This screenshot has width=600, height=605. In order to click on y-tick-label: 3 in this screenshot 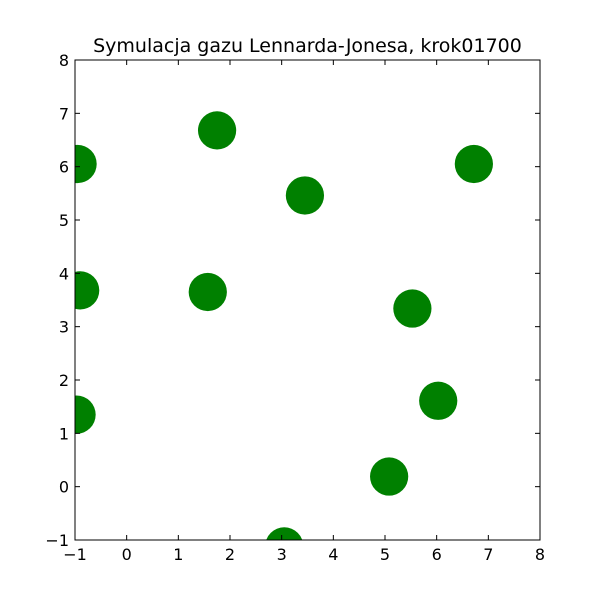, I will do `click(64, 327)`.